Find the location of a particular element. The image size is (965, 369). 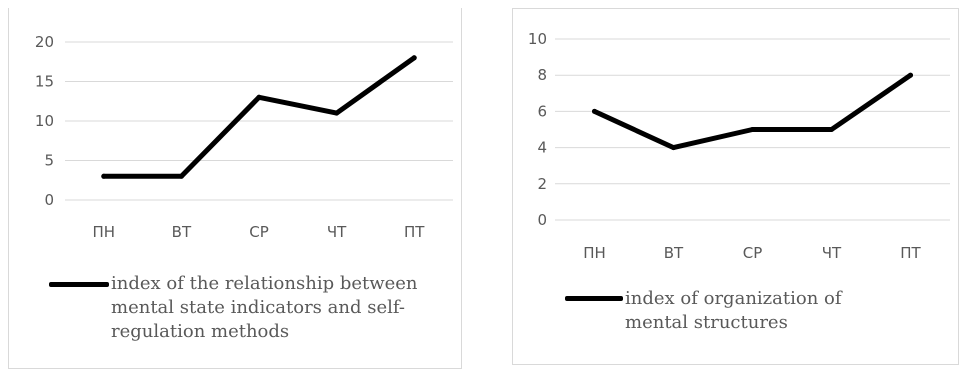

y-tick-label: 20 is located at coordinates (44, 42).